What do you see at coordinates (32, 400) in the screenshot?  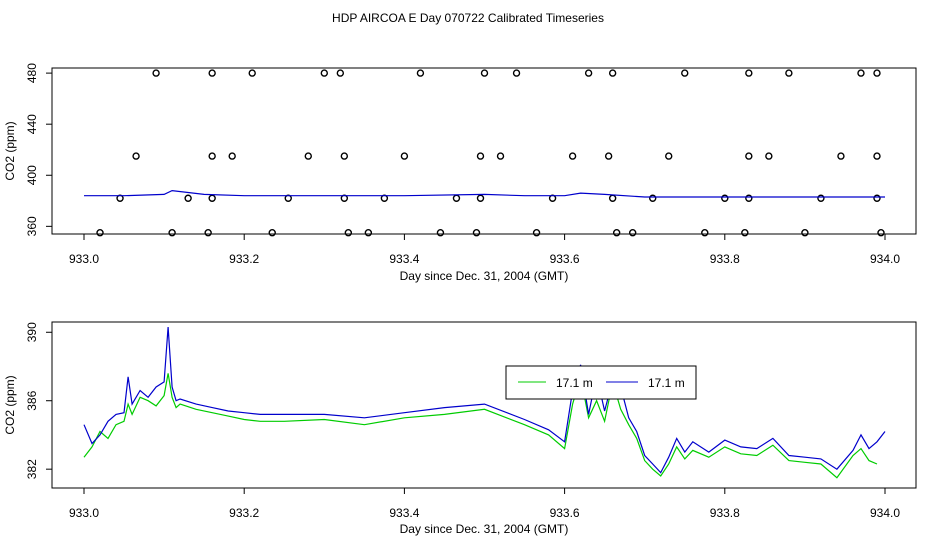 I see `y-tick-label: 386` at bounding box center [32, 400].